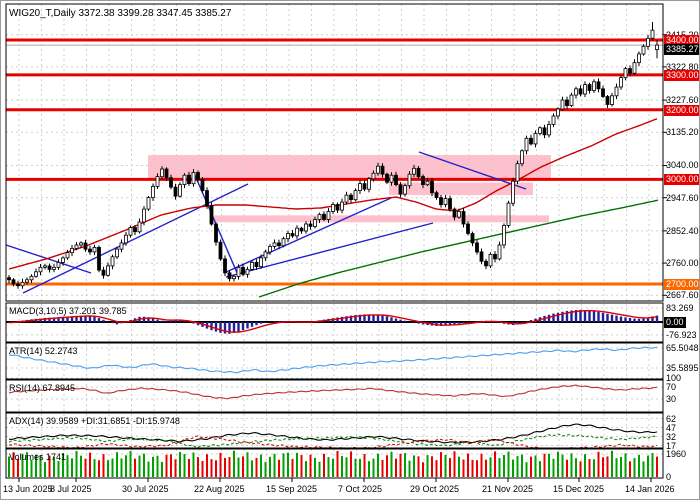 The width and height of the screenshot is (700, 500). Describe the element at coordinates (682, 348) in the screenshot. I see `atr-axis-label: 65.5048` at that location.